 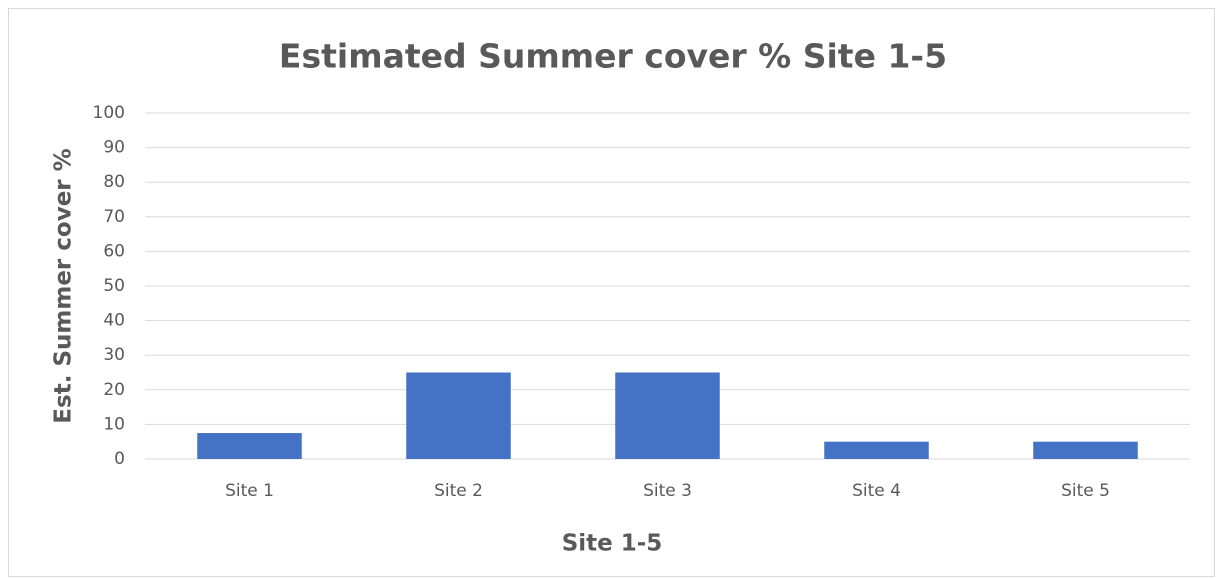 I want to click on y-tick-label: 80, so click(x=114, y=182).